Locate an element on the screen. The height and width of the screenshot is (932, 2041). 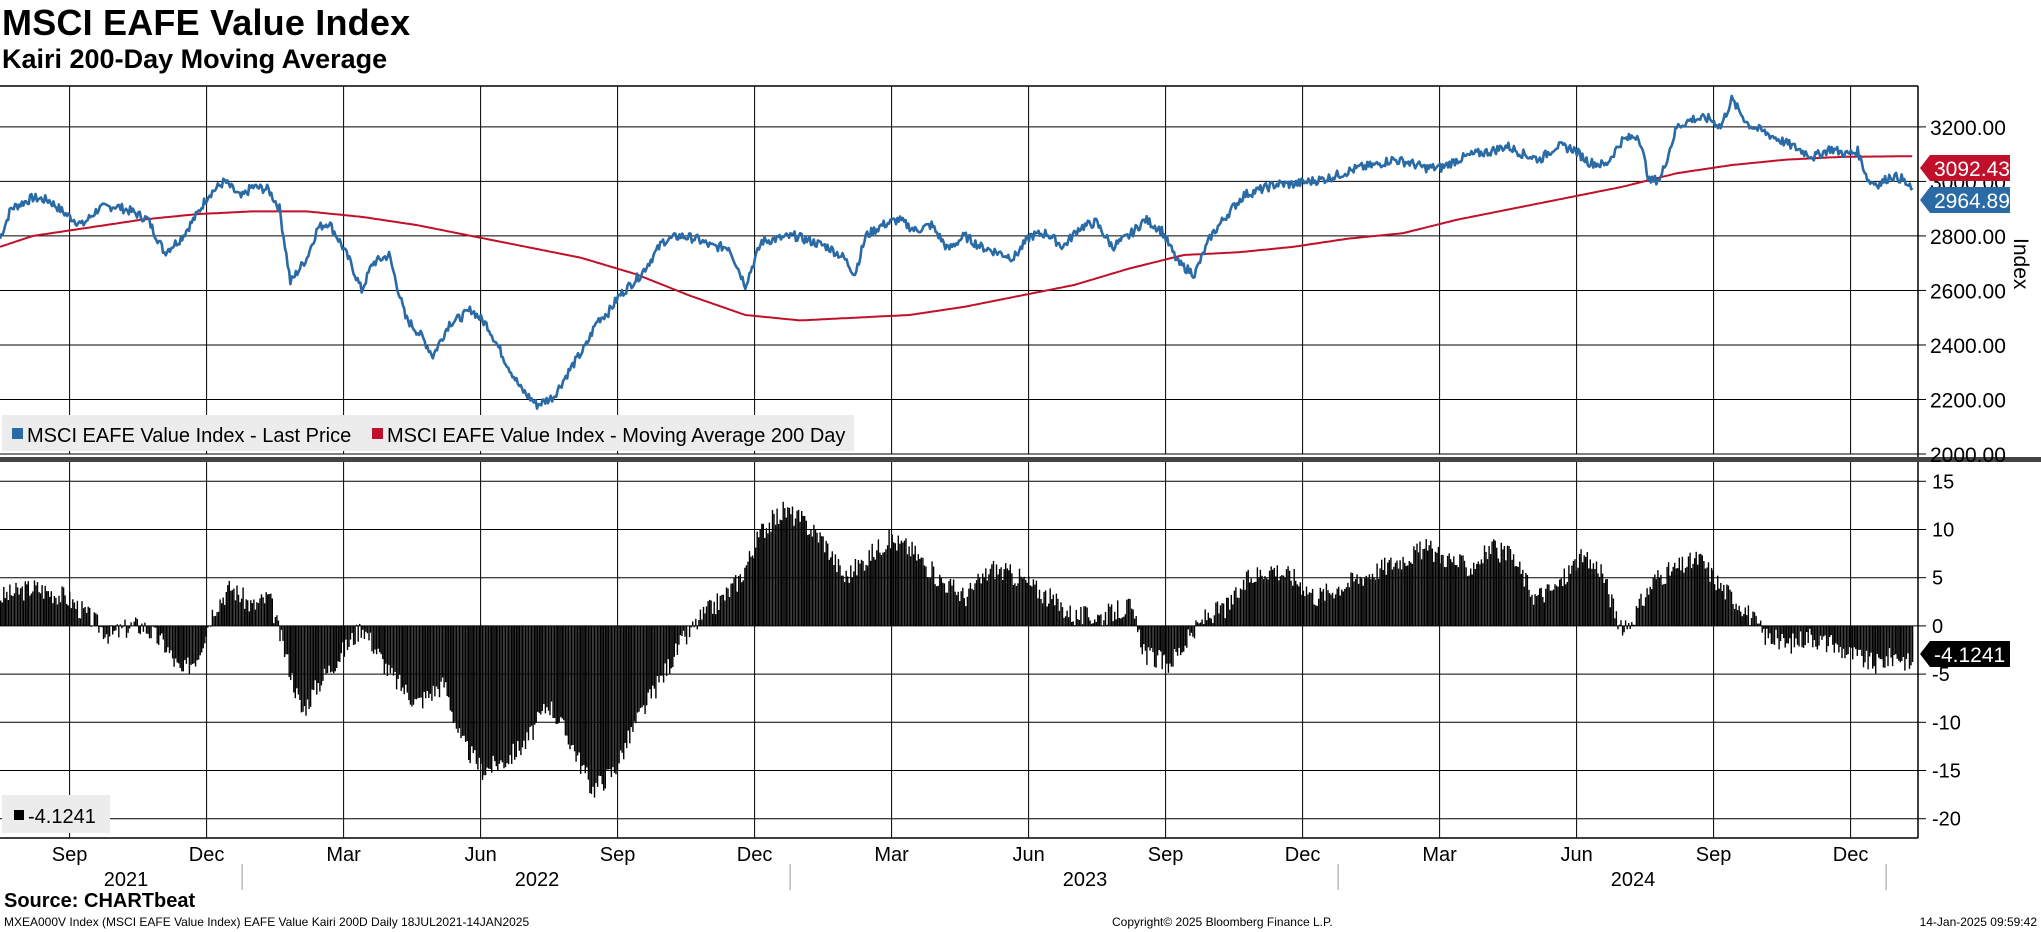
legend-swatch-last-price is located at coordinates (17, 433).